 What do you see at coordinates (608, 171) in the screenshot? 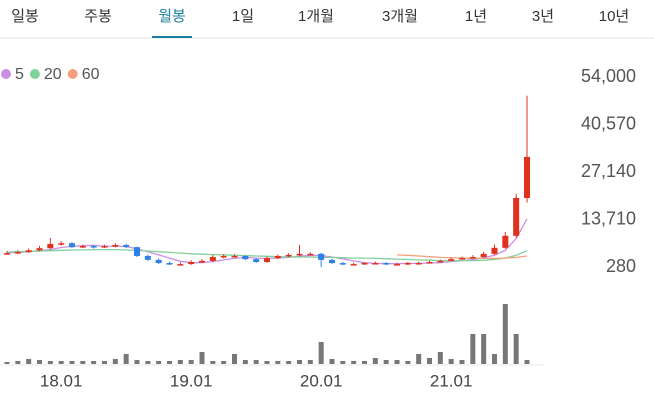
I see `y-tick-label: 27,140` at bounding box center [608, 171].